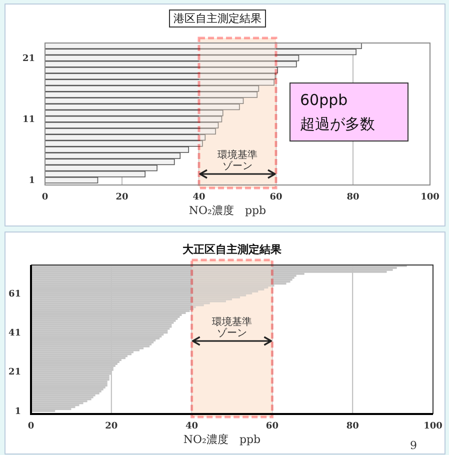 The width and height of the screenshot is (449, 455). What do you see at coordinates (232, 249) in the screenshot?
I see `chart-title: 大正区自主測定結果` at bounding box center [232, 249].